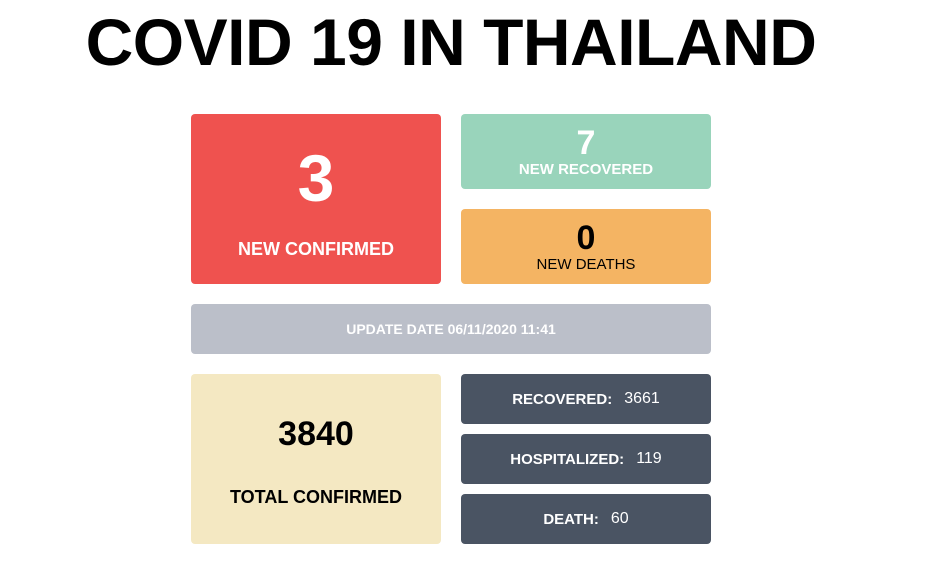 The image size is (941, 573). I want to click on recovered-stat-label: RECOVERED:, so click(562, 399).